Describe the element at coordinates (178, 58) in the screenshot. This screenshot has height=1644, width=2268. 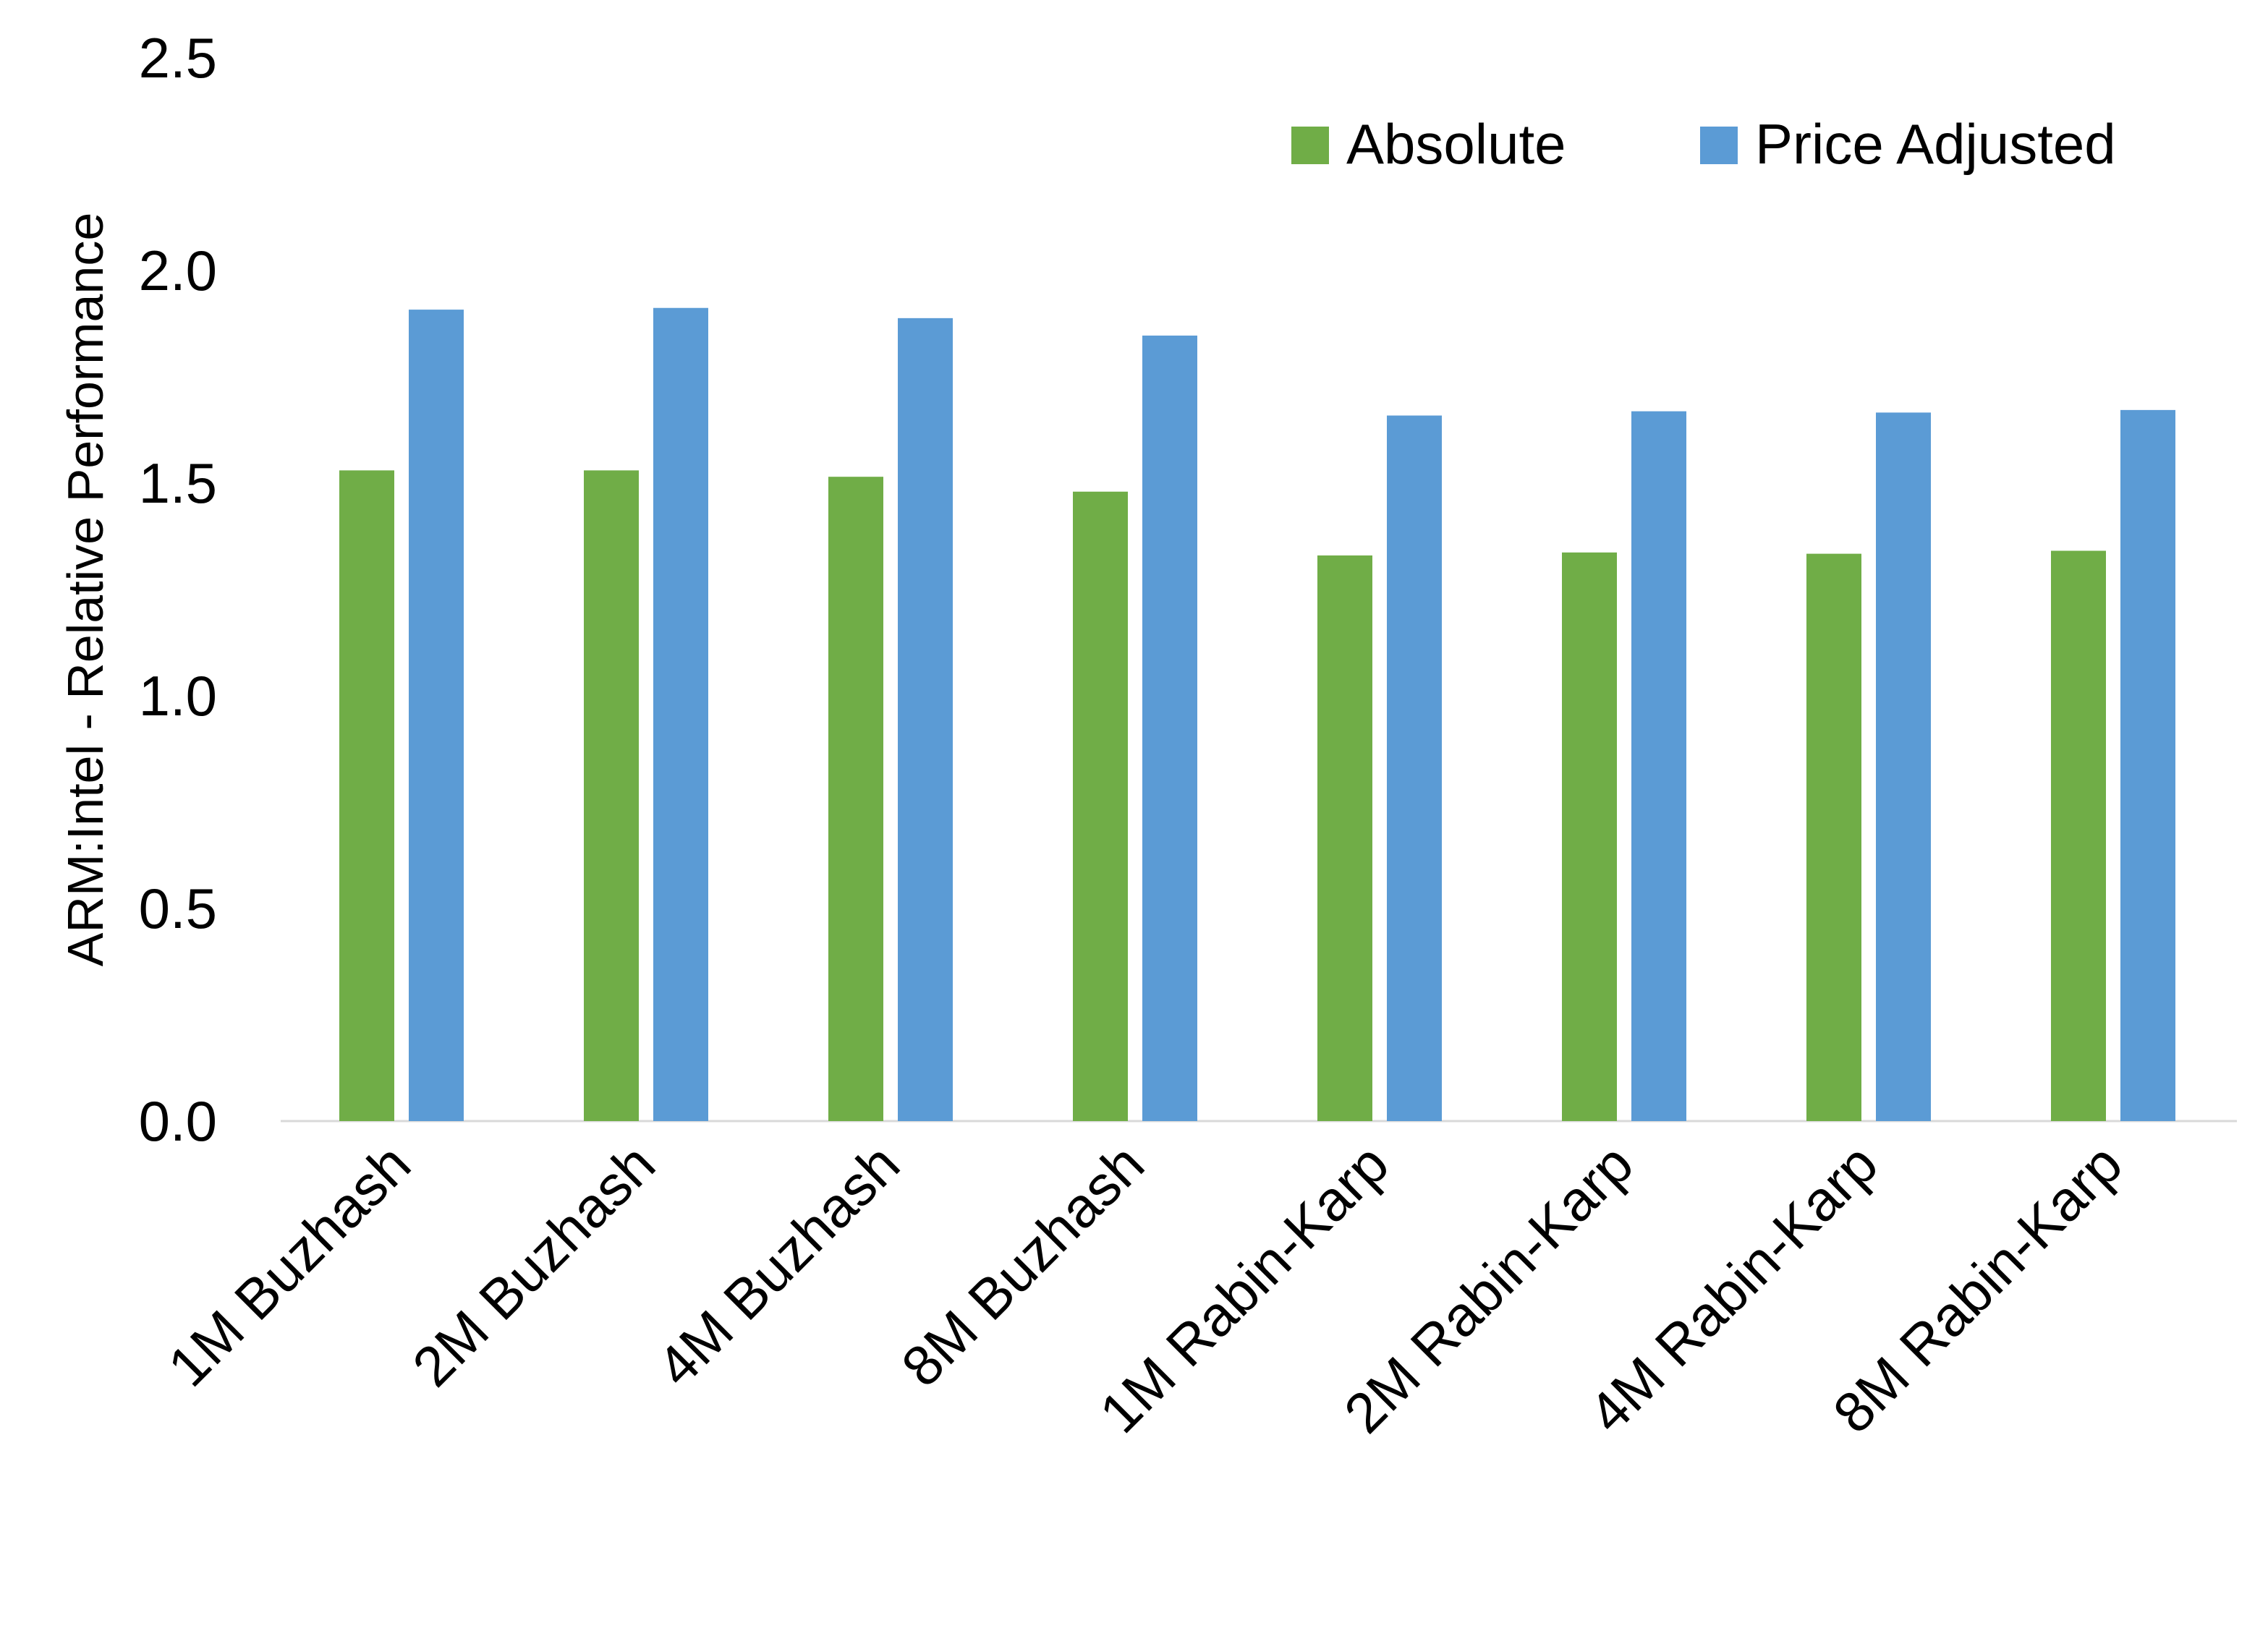
I see `y-tick-label: 2.5` at that location.